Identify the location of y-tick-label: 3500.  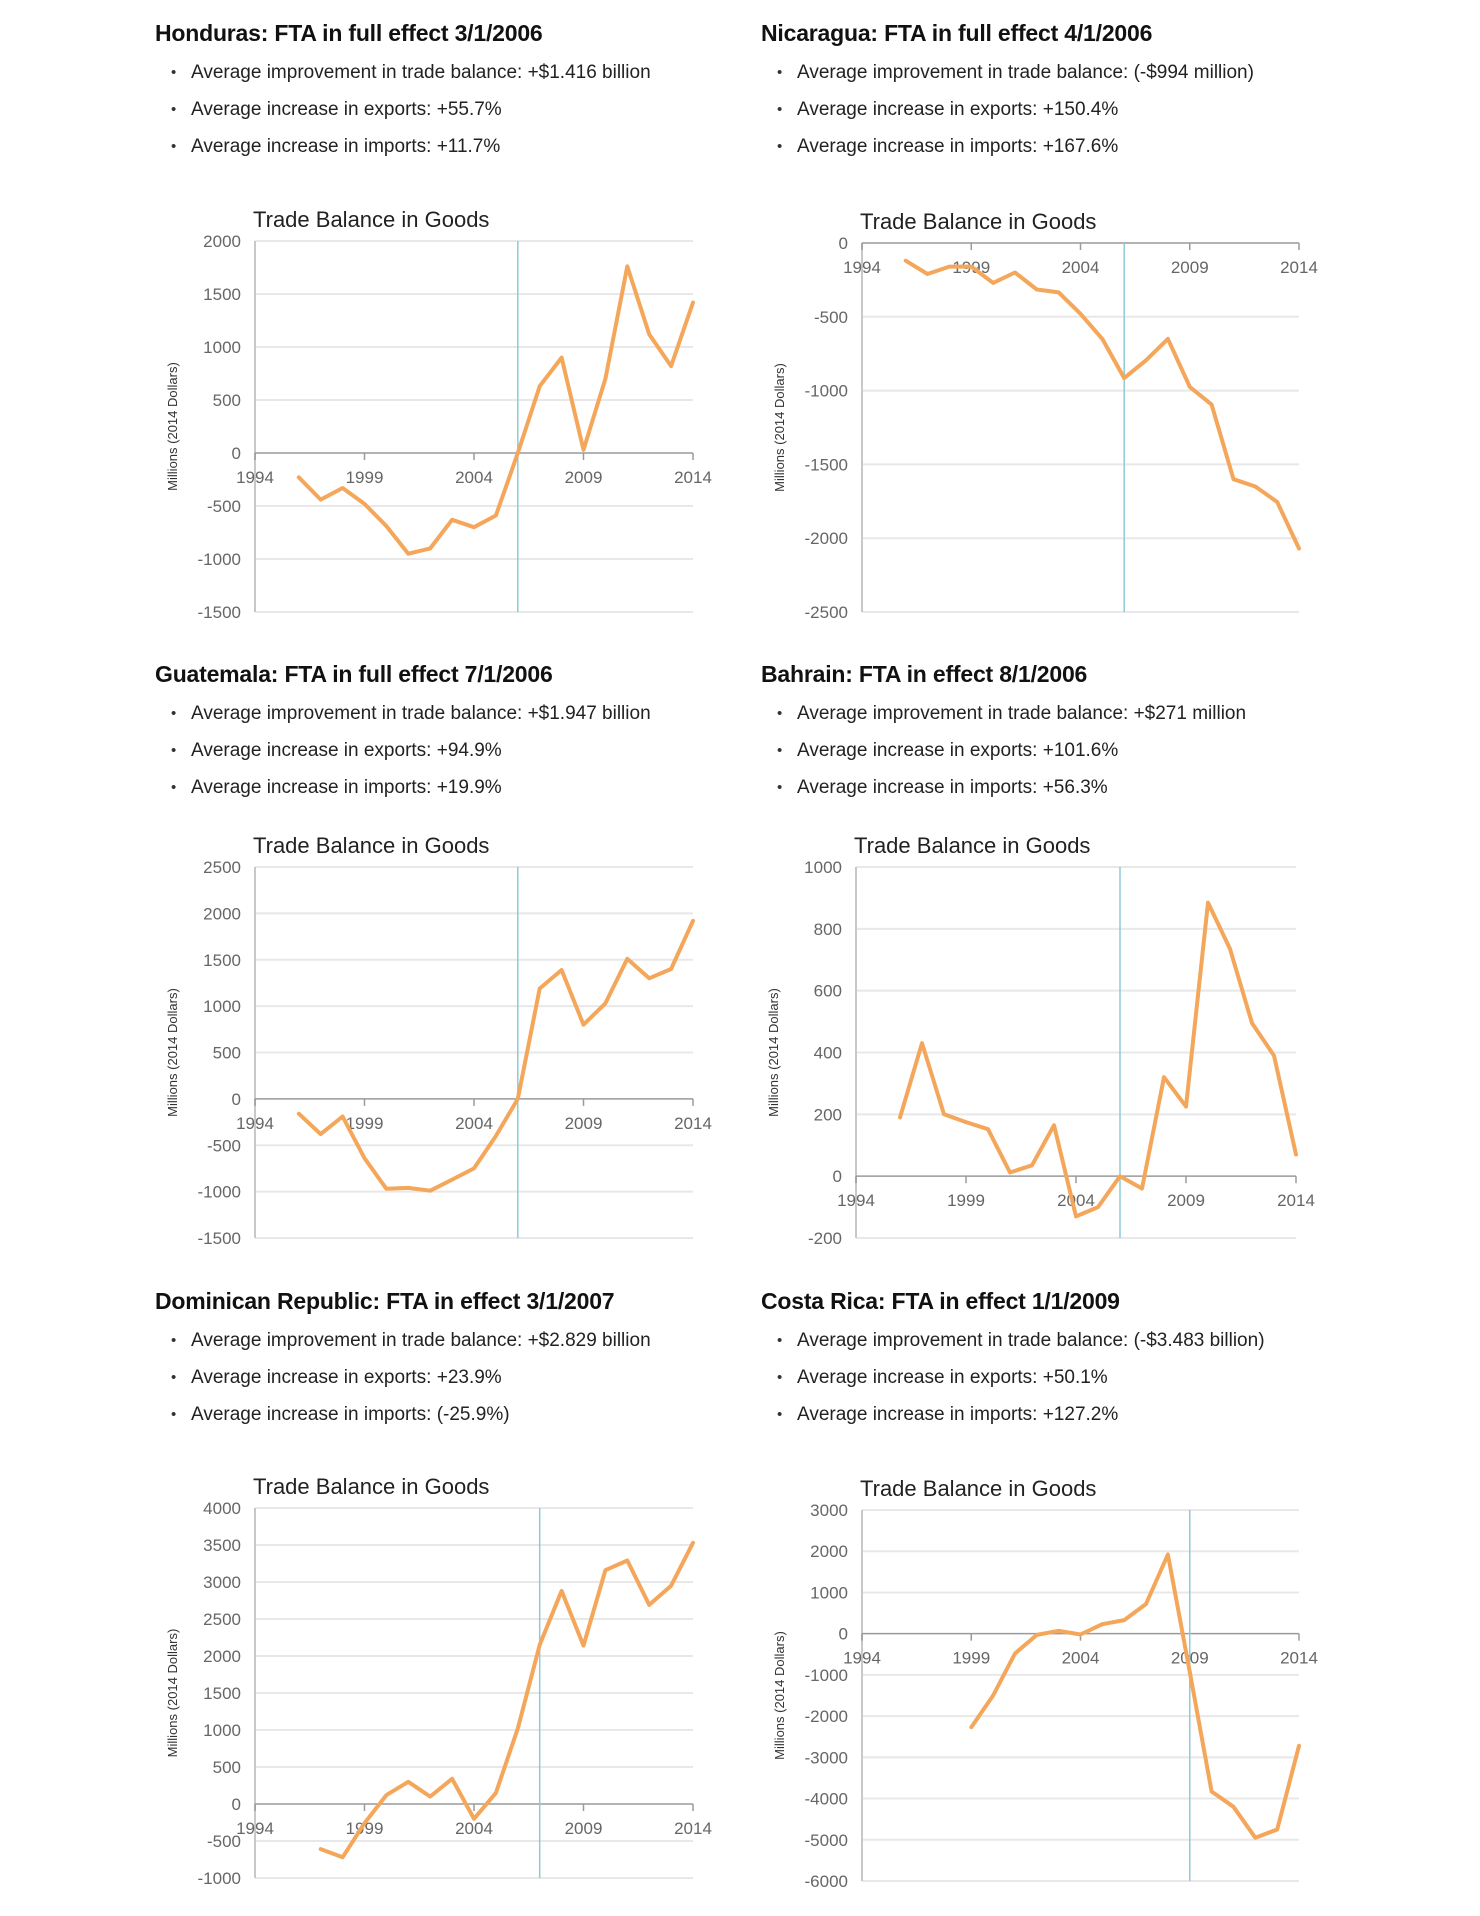
(222, 1545).